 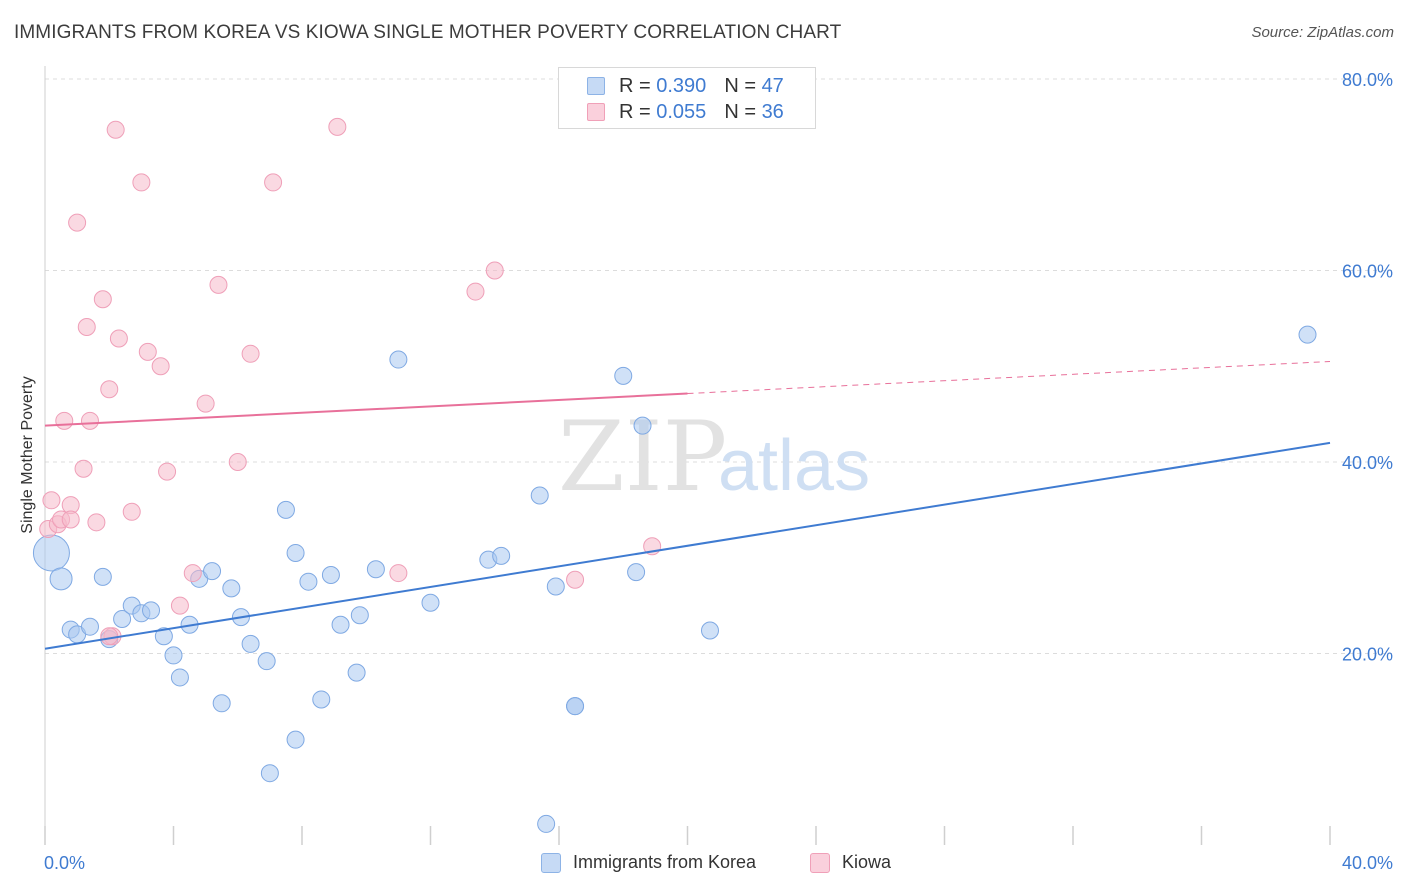 I want to click on y-tick-label: 20.0%, so click(x=1367, y=655).